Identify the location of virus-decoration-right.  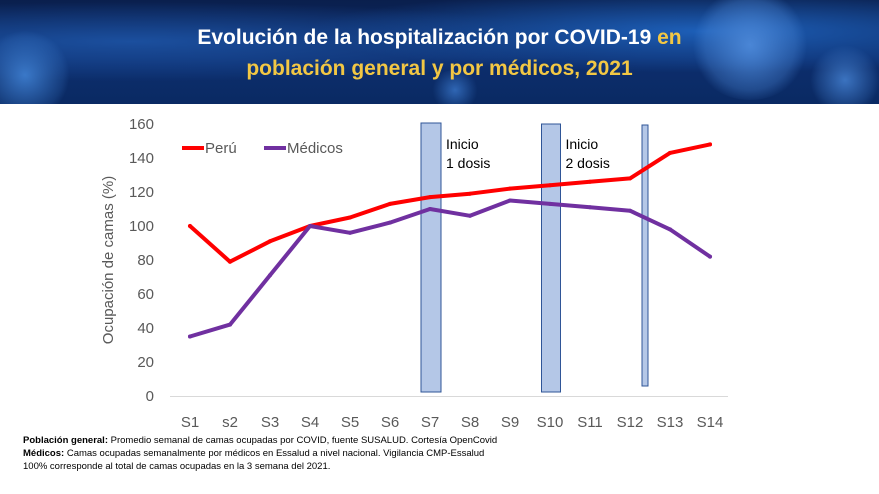
(750, 50).